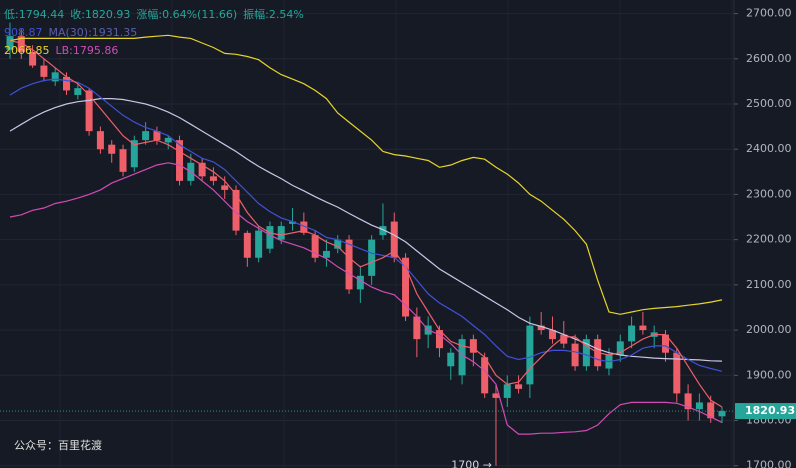 The width and height of the screenshot is (796, 468). I want to click on info-item: 振幅:2.54%, so click(273, 14).